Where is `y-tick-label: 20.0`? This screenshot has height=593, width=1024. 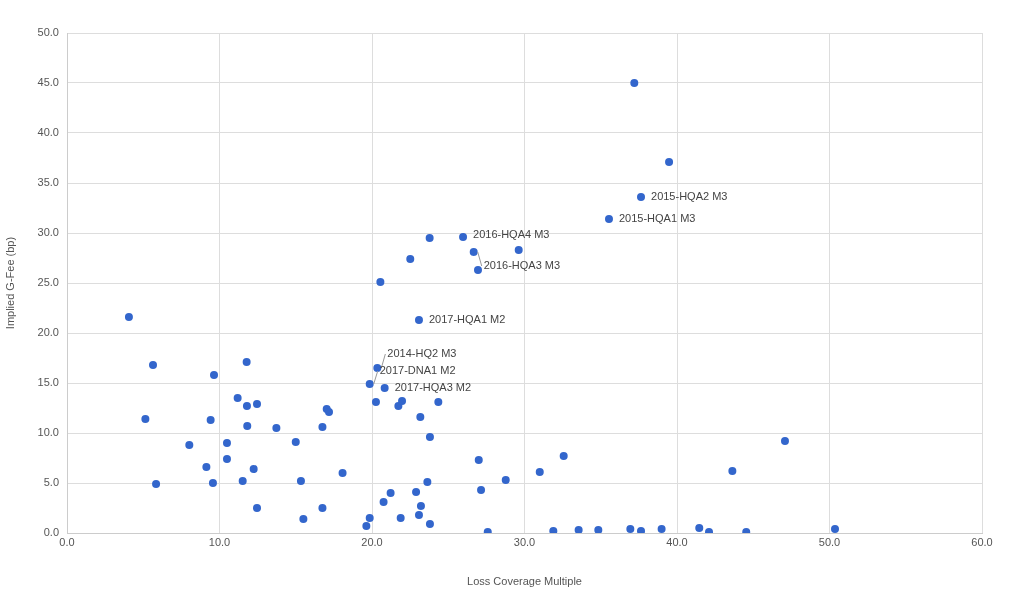
y-tick-label: 20.0 is located at coordinates (48, 332).